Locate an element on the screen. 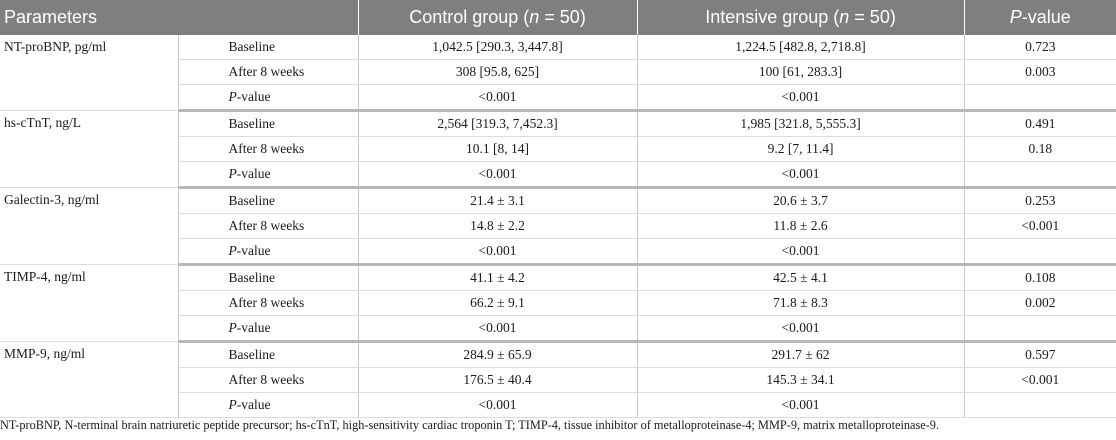  parameter-name: NT-proBNP, pg/ml is located at coordinates (89, 73).